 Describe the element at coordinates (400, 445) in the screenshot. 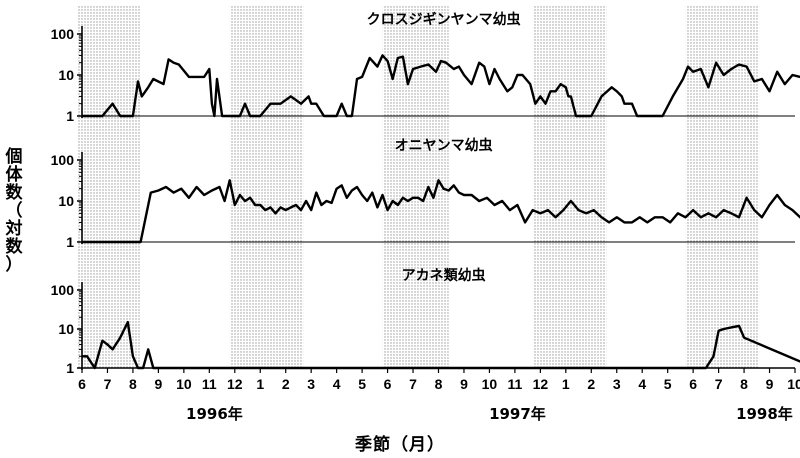

I see `x-axis-title: 季節（月）` at that location.